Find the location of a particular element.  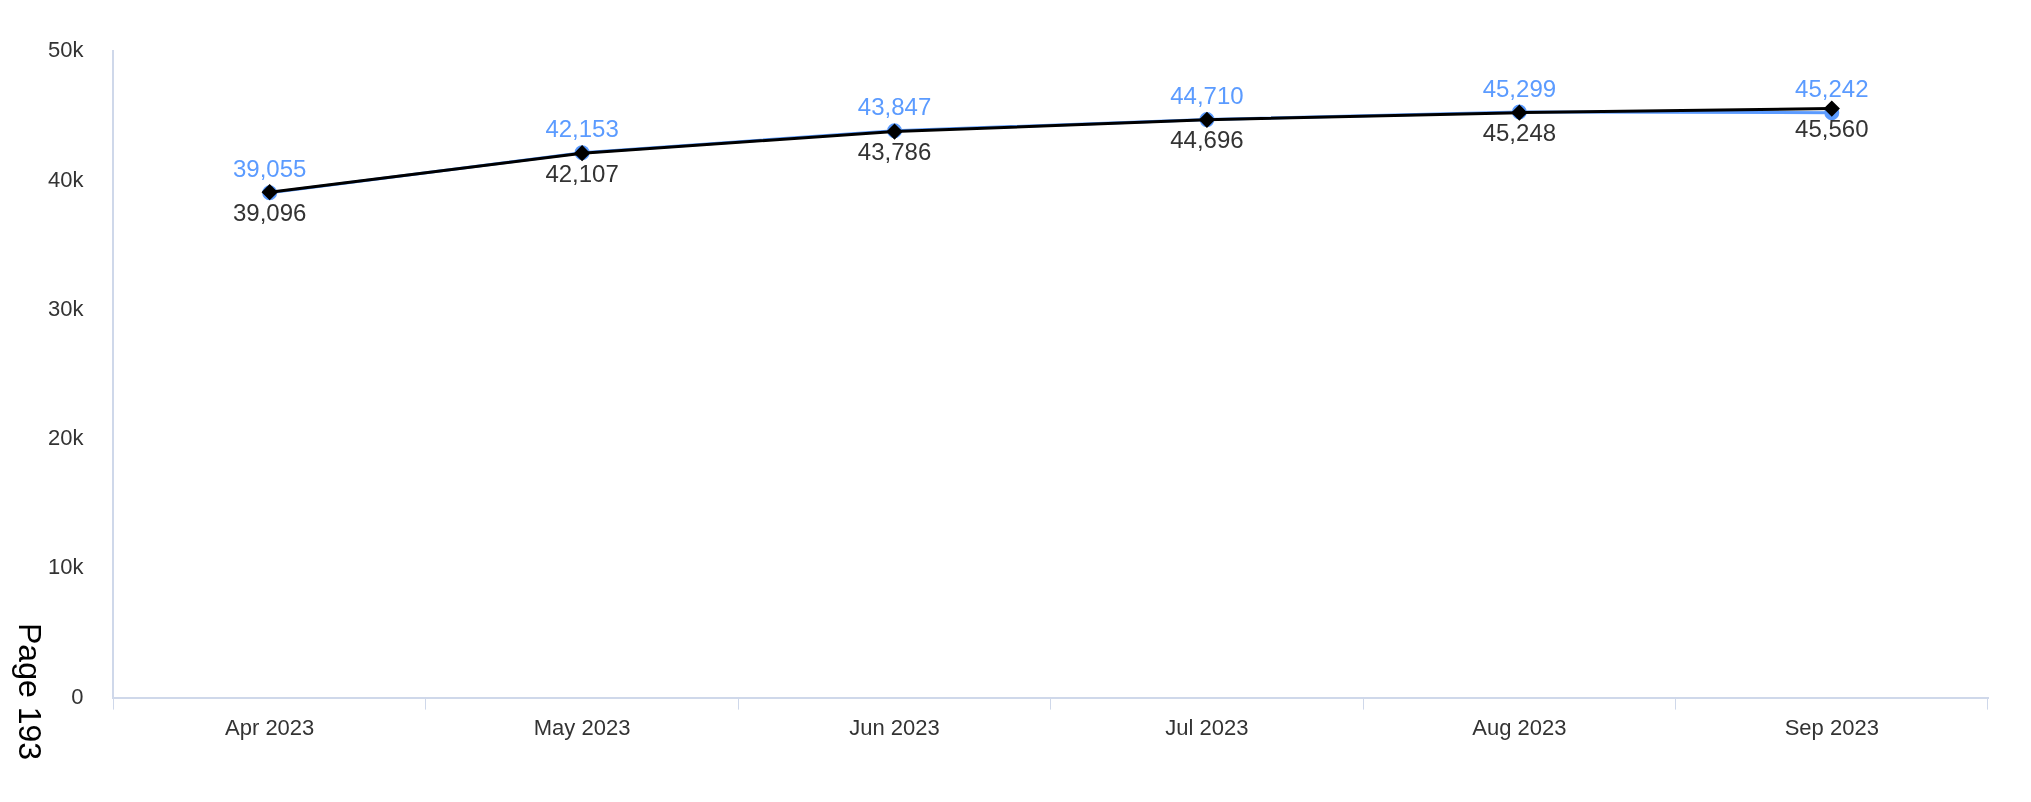

data-label: 43,786 is located at coordinates (894, 152).